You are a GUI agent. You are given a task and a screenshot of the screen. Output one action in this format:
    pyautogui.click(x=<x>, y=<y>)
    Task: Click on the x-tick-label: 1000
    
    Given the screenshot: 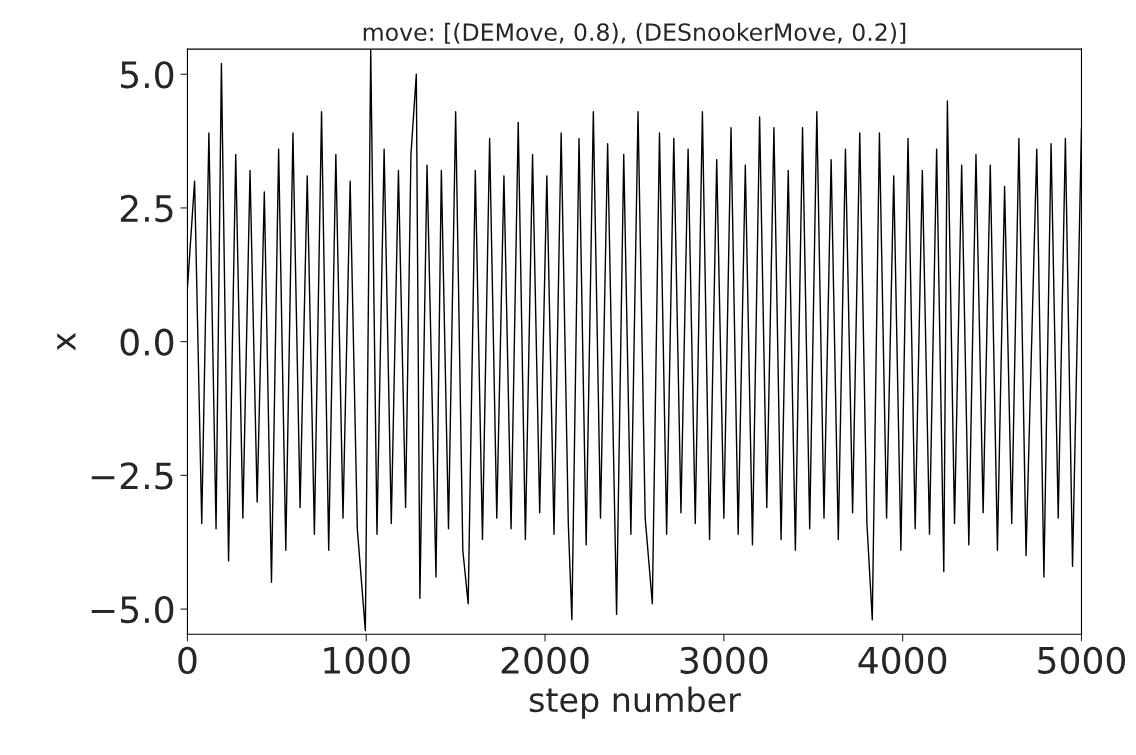 What is the action you would take?
    pyautogui.click(x=367, y=660)
    